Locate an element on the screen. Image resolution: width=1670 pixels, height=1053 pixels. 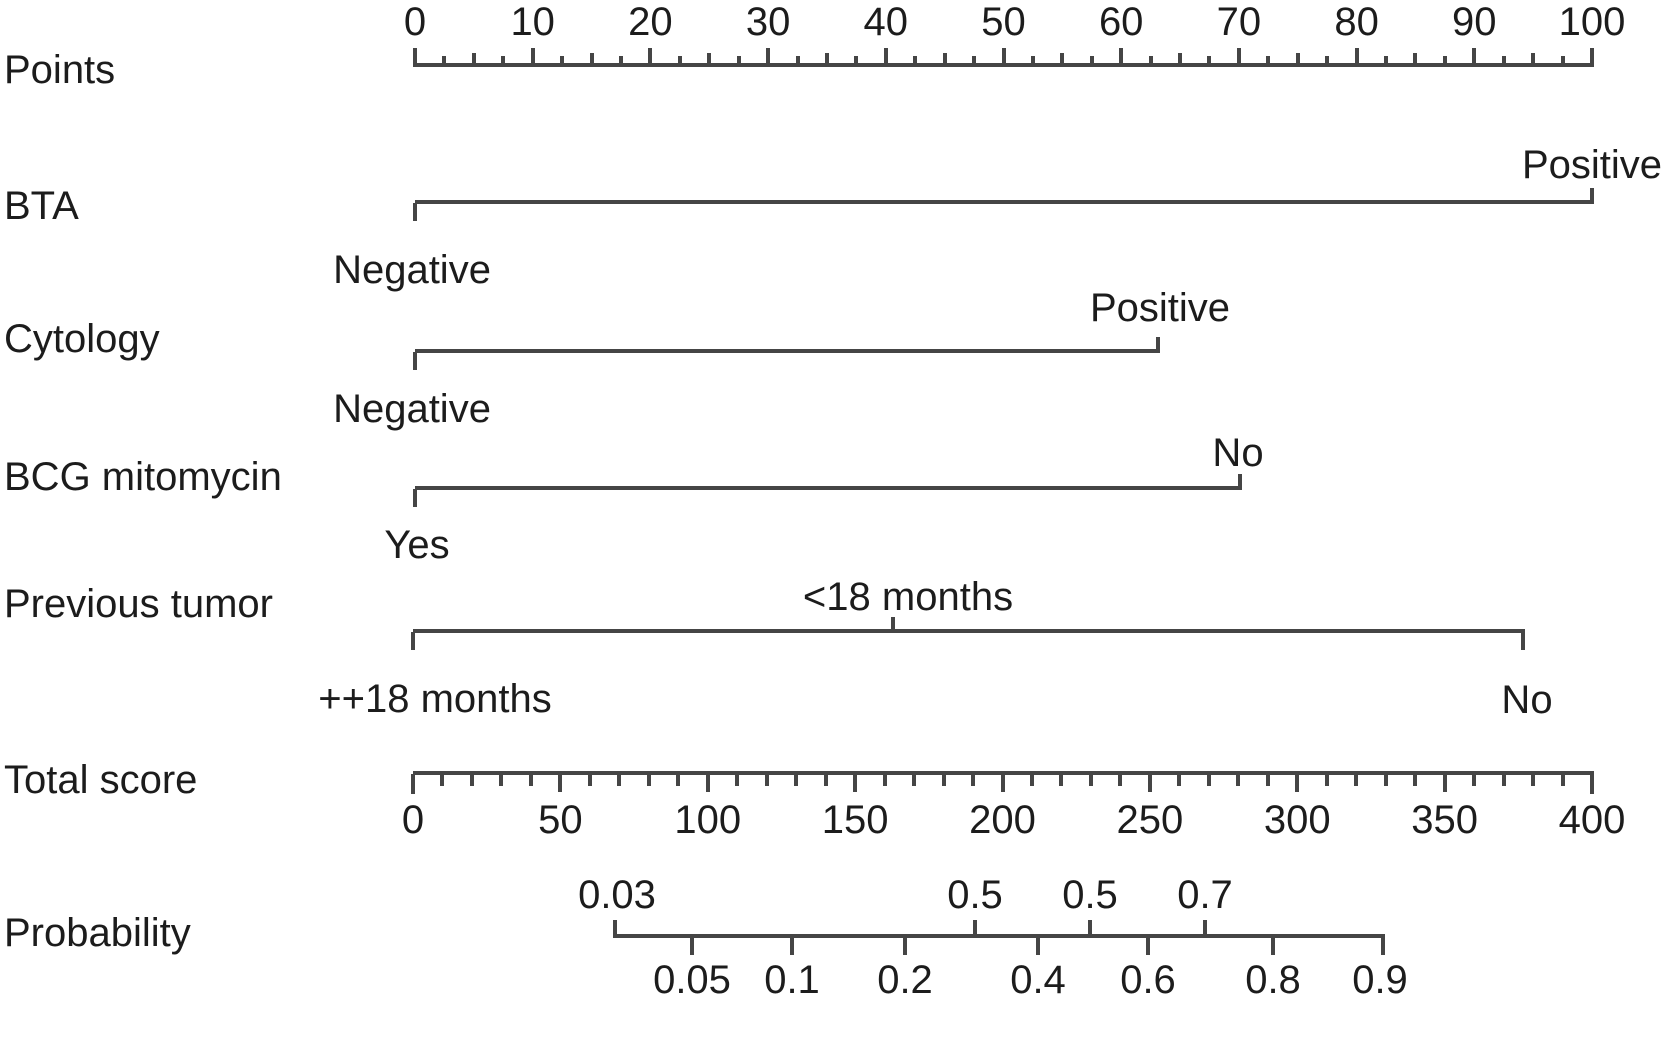
probability-tick-label: 0.4 is located at coordinates (1038, 980).